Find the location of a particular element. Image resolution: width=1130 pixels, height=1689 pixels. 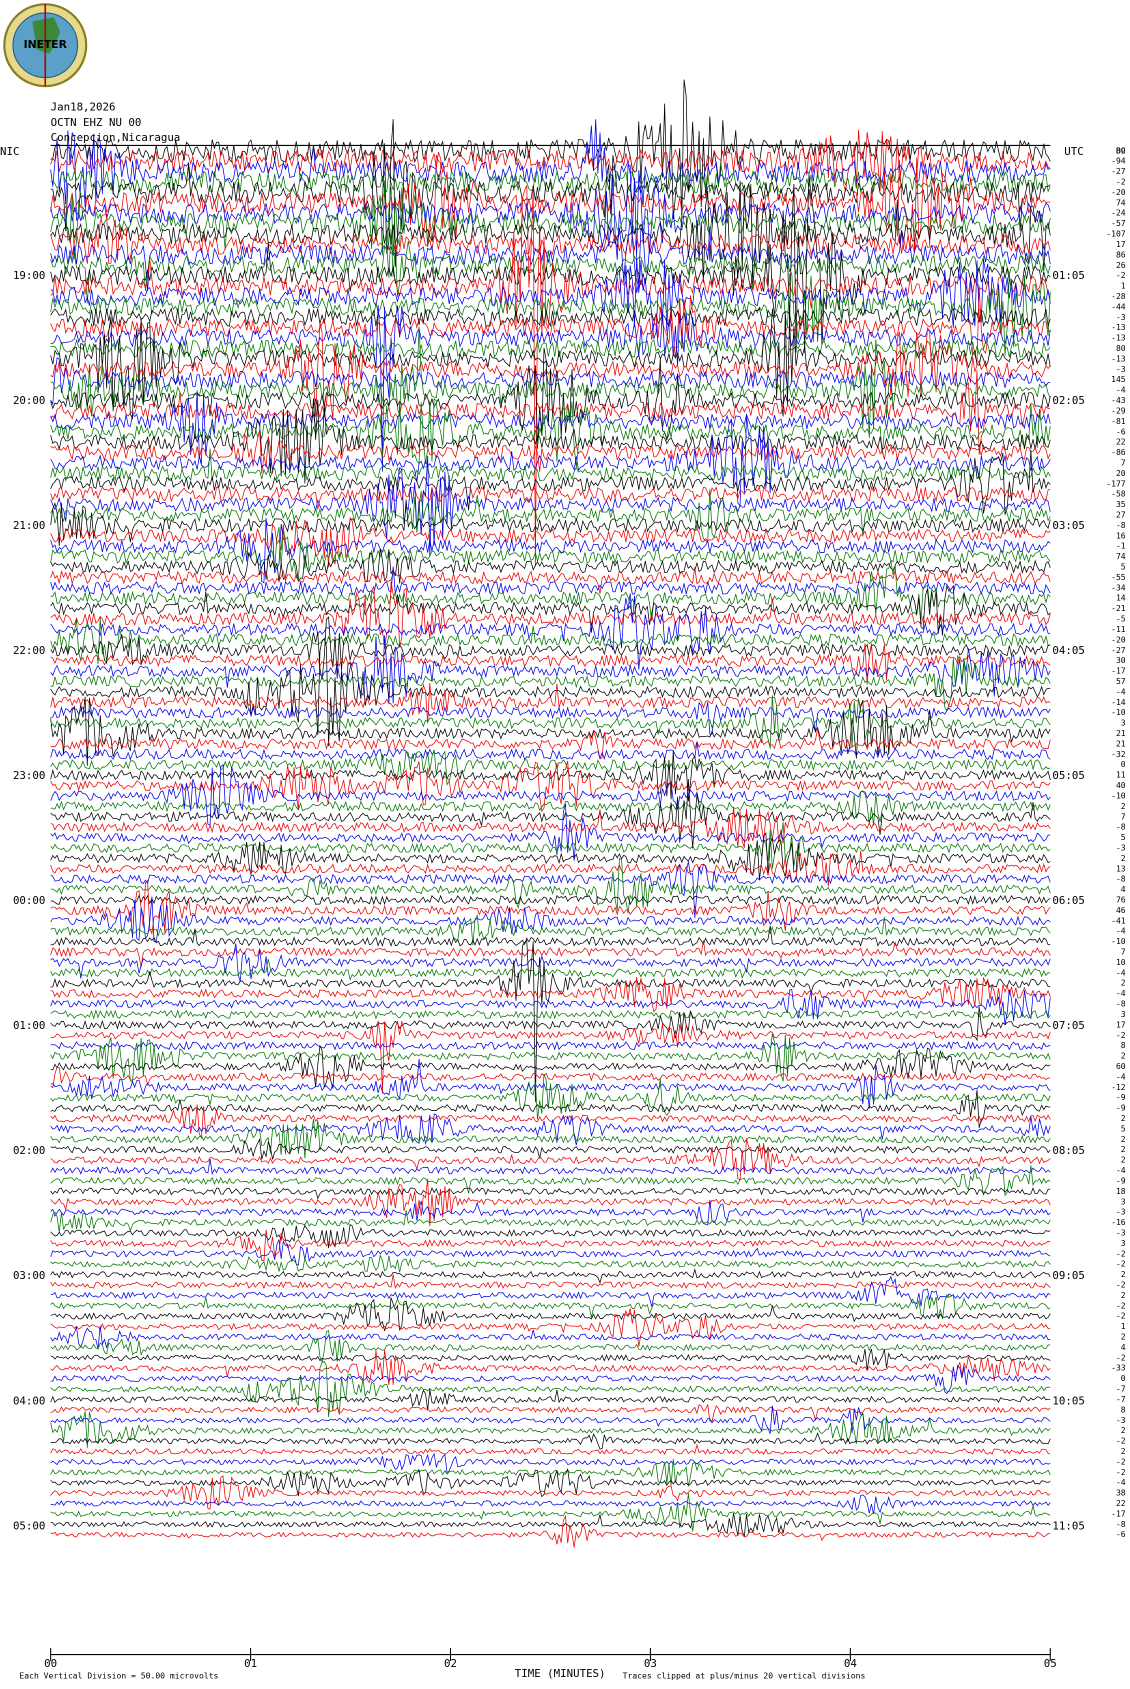

dc-value: -20 is located at coordinates (1118, 192).